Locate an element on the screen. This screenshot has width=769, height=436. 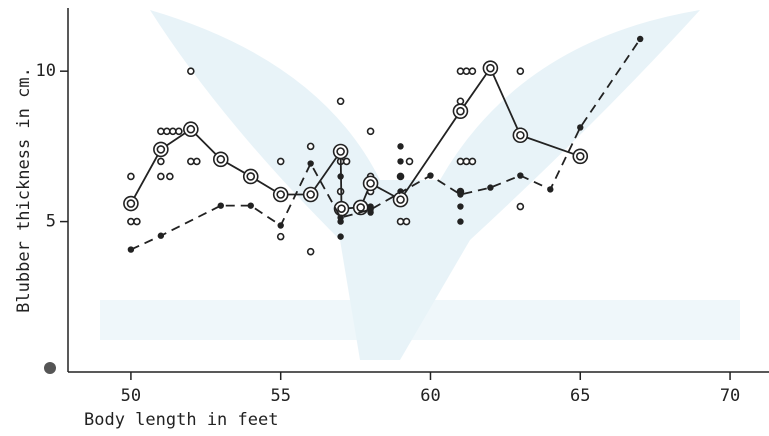
band is located at coordinates (420, 320).